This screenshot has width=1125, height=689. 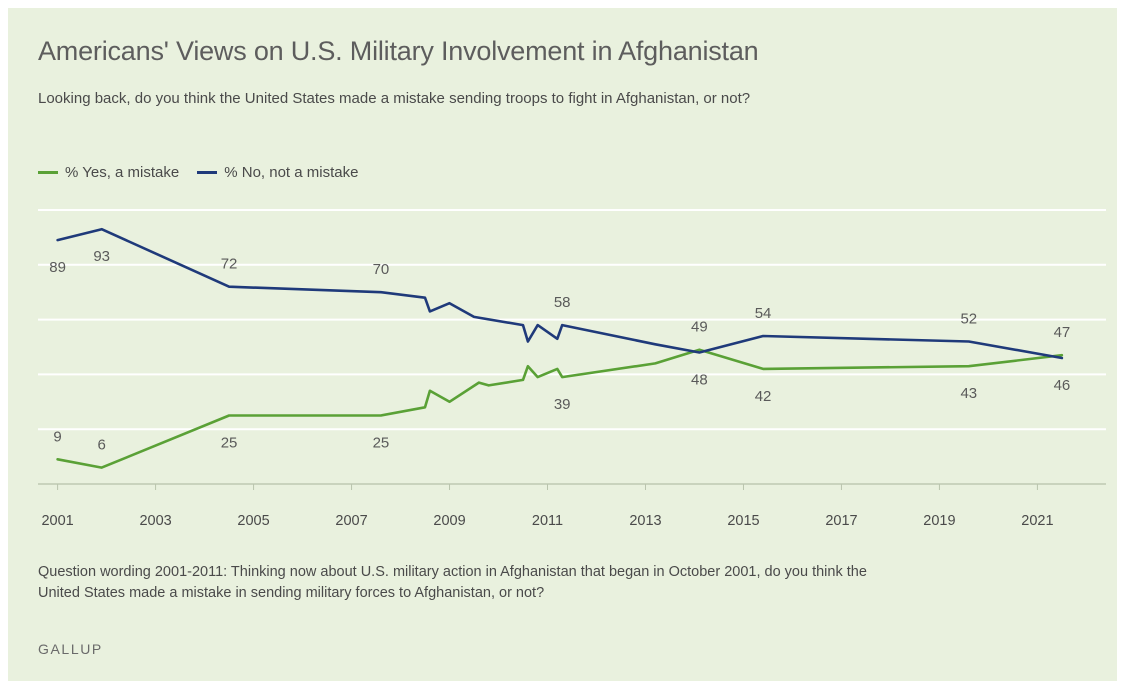 I want to click on data-label-no: 89, so click(x=57, y=267).